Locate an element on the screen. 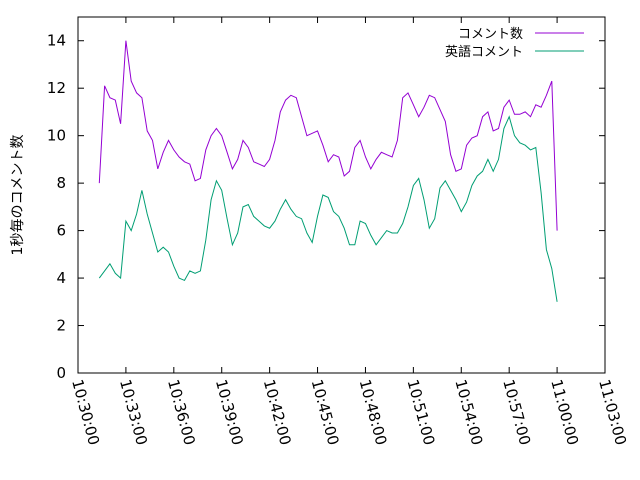 This screenshot has height=480, width=640. y-tick-label: 4 is located at coordinates (61, 278).